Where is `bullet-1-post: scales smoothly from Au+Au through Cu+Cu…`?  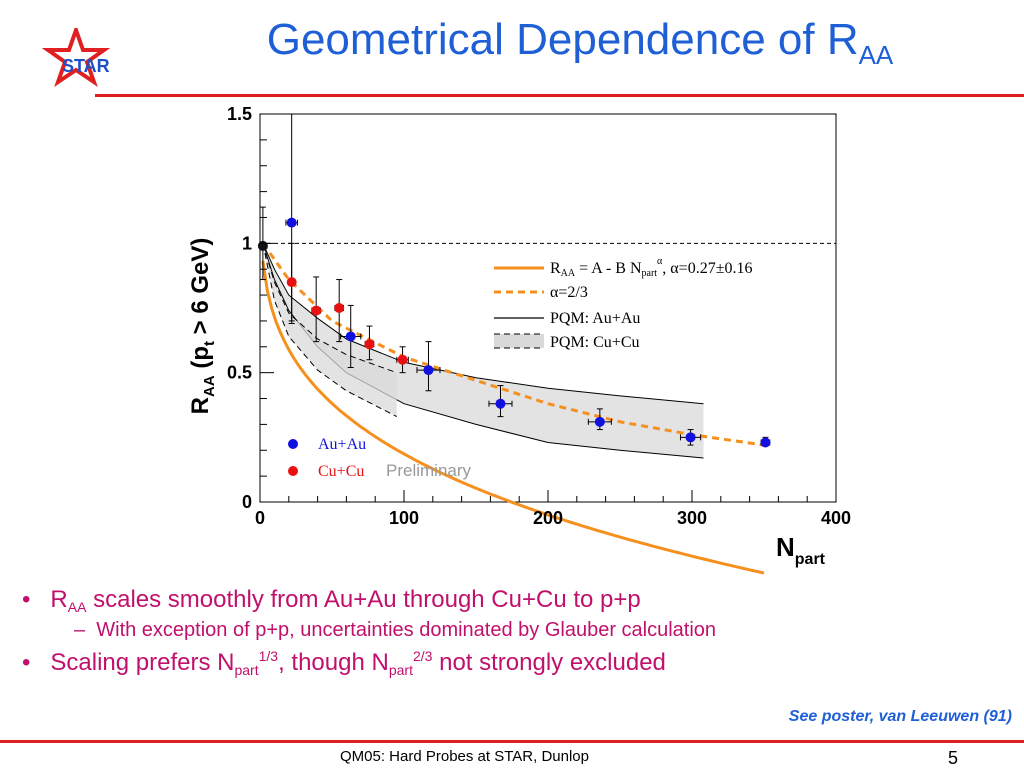 bullet-1-post: scales smoothly from Au+Au through Cu+Cu… is located at coordinates (363, 599).